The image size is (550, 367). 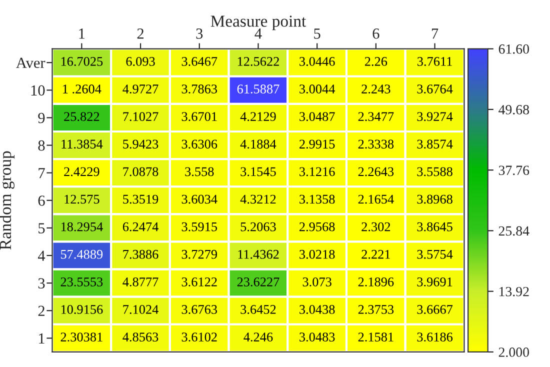 What do you see at coordinates (82, 89) in the screenshot?
I see `data-label: 1 .2604` at bounding box center [82, 89].